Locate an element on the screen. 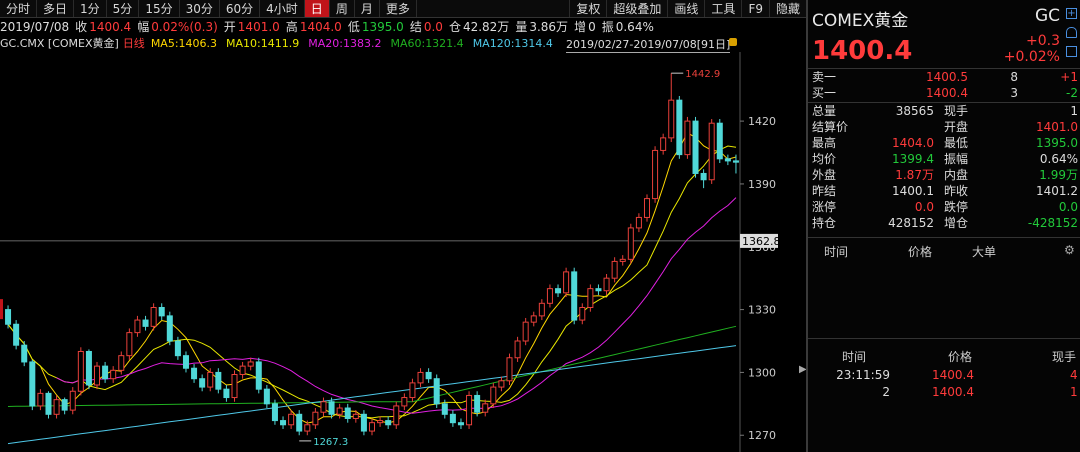  stats-row: 持仓 428152 增仓 -428152 is located at coordinates (945, 223).